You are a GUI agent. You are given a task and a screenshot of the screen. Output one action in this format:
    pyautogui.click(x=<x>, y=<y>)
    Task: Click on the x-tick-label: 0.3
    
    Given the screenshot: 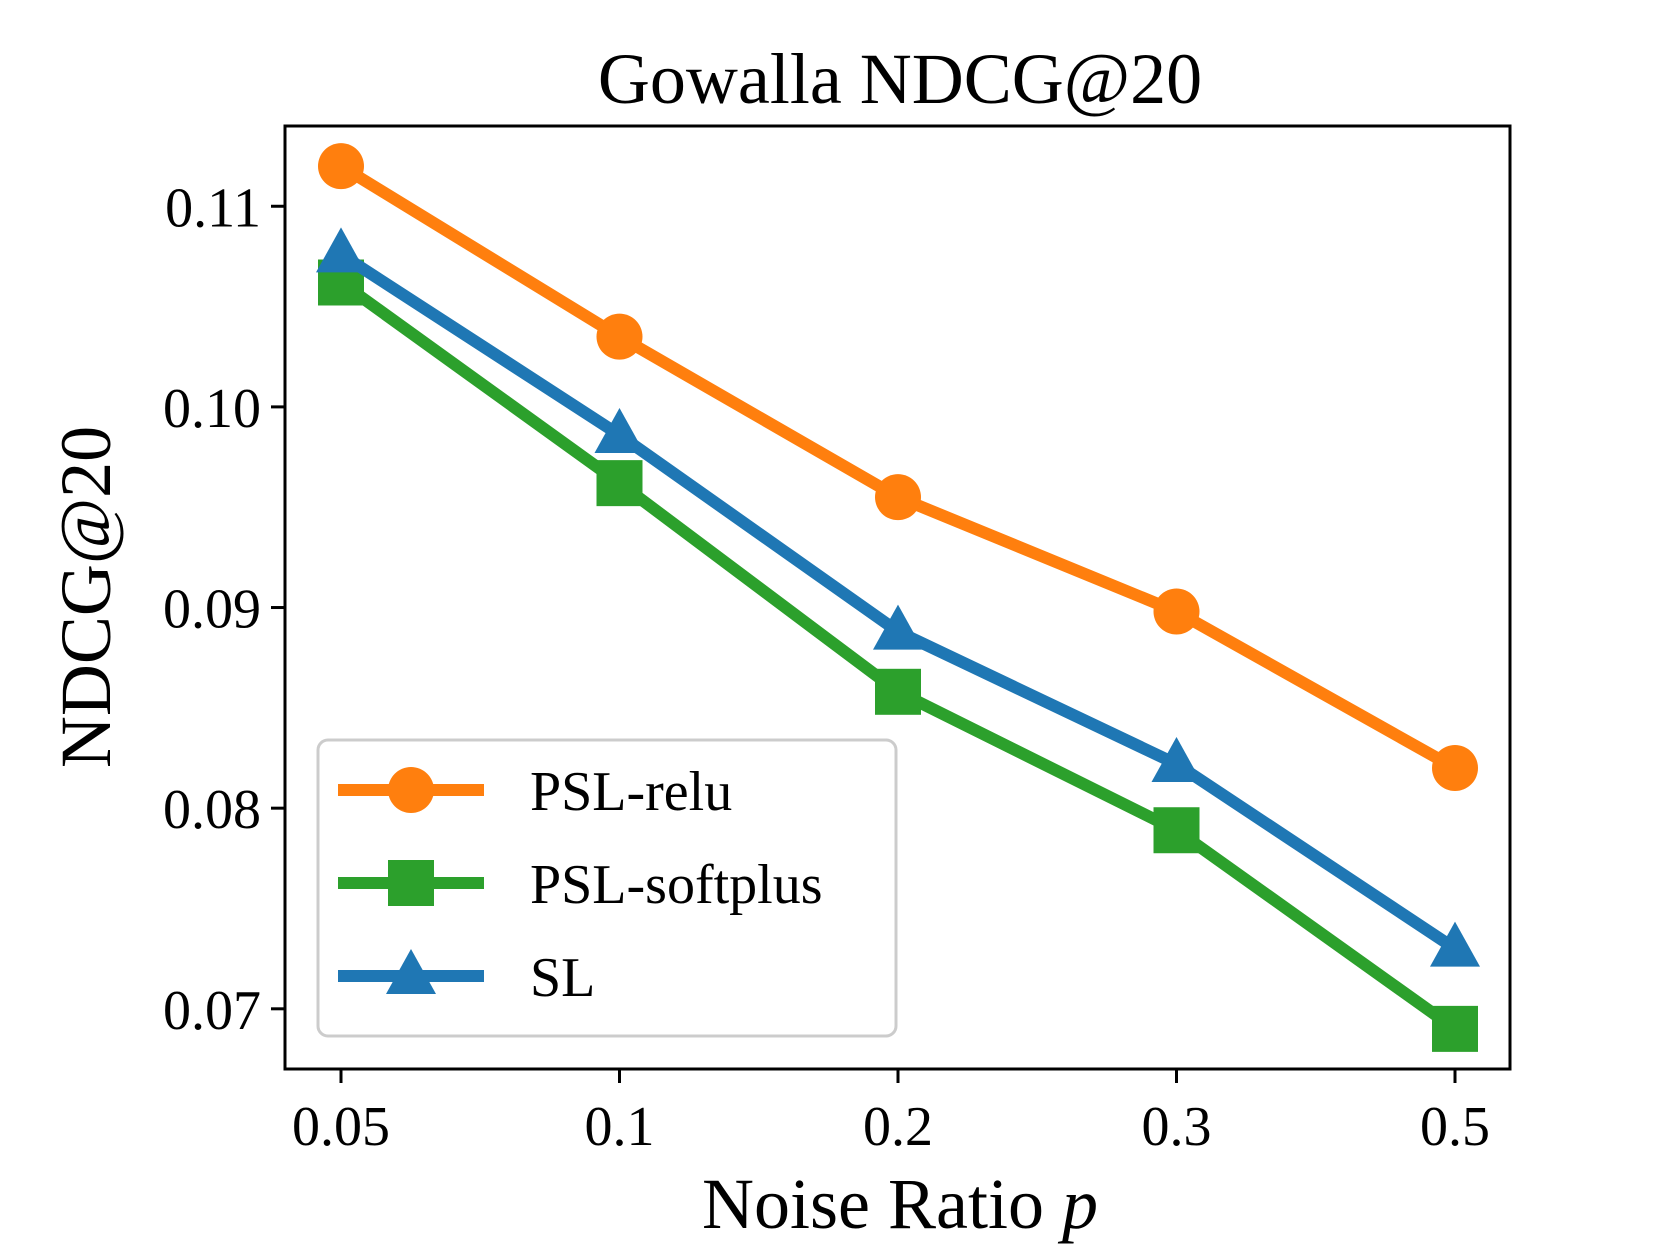 What is the action you would take?
    pyautogui.click(x=1177, y=1127)
    